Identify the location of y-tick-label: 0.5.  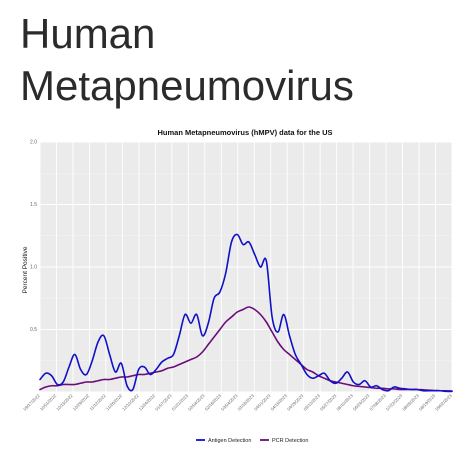
(33, 330).